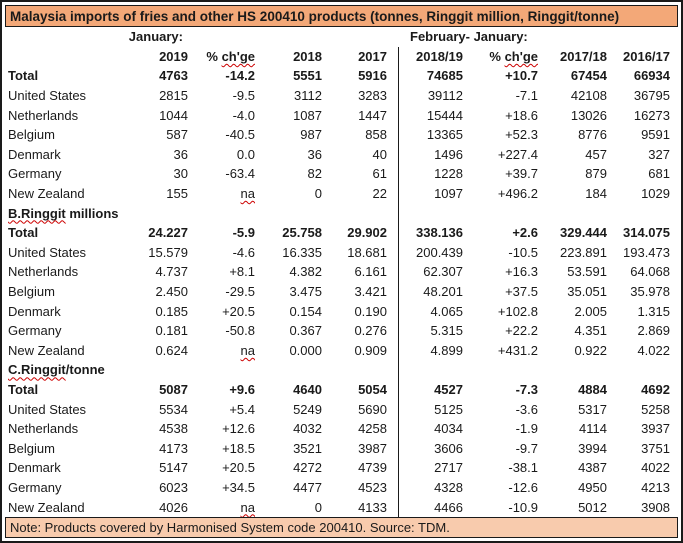 This screenshot has width=683, height=543. I want to click on table-row: B.Ringgit millions, so click(341, 213).